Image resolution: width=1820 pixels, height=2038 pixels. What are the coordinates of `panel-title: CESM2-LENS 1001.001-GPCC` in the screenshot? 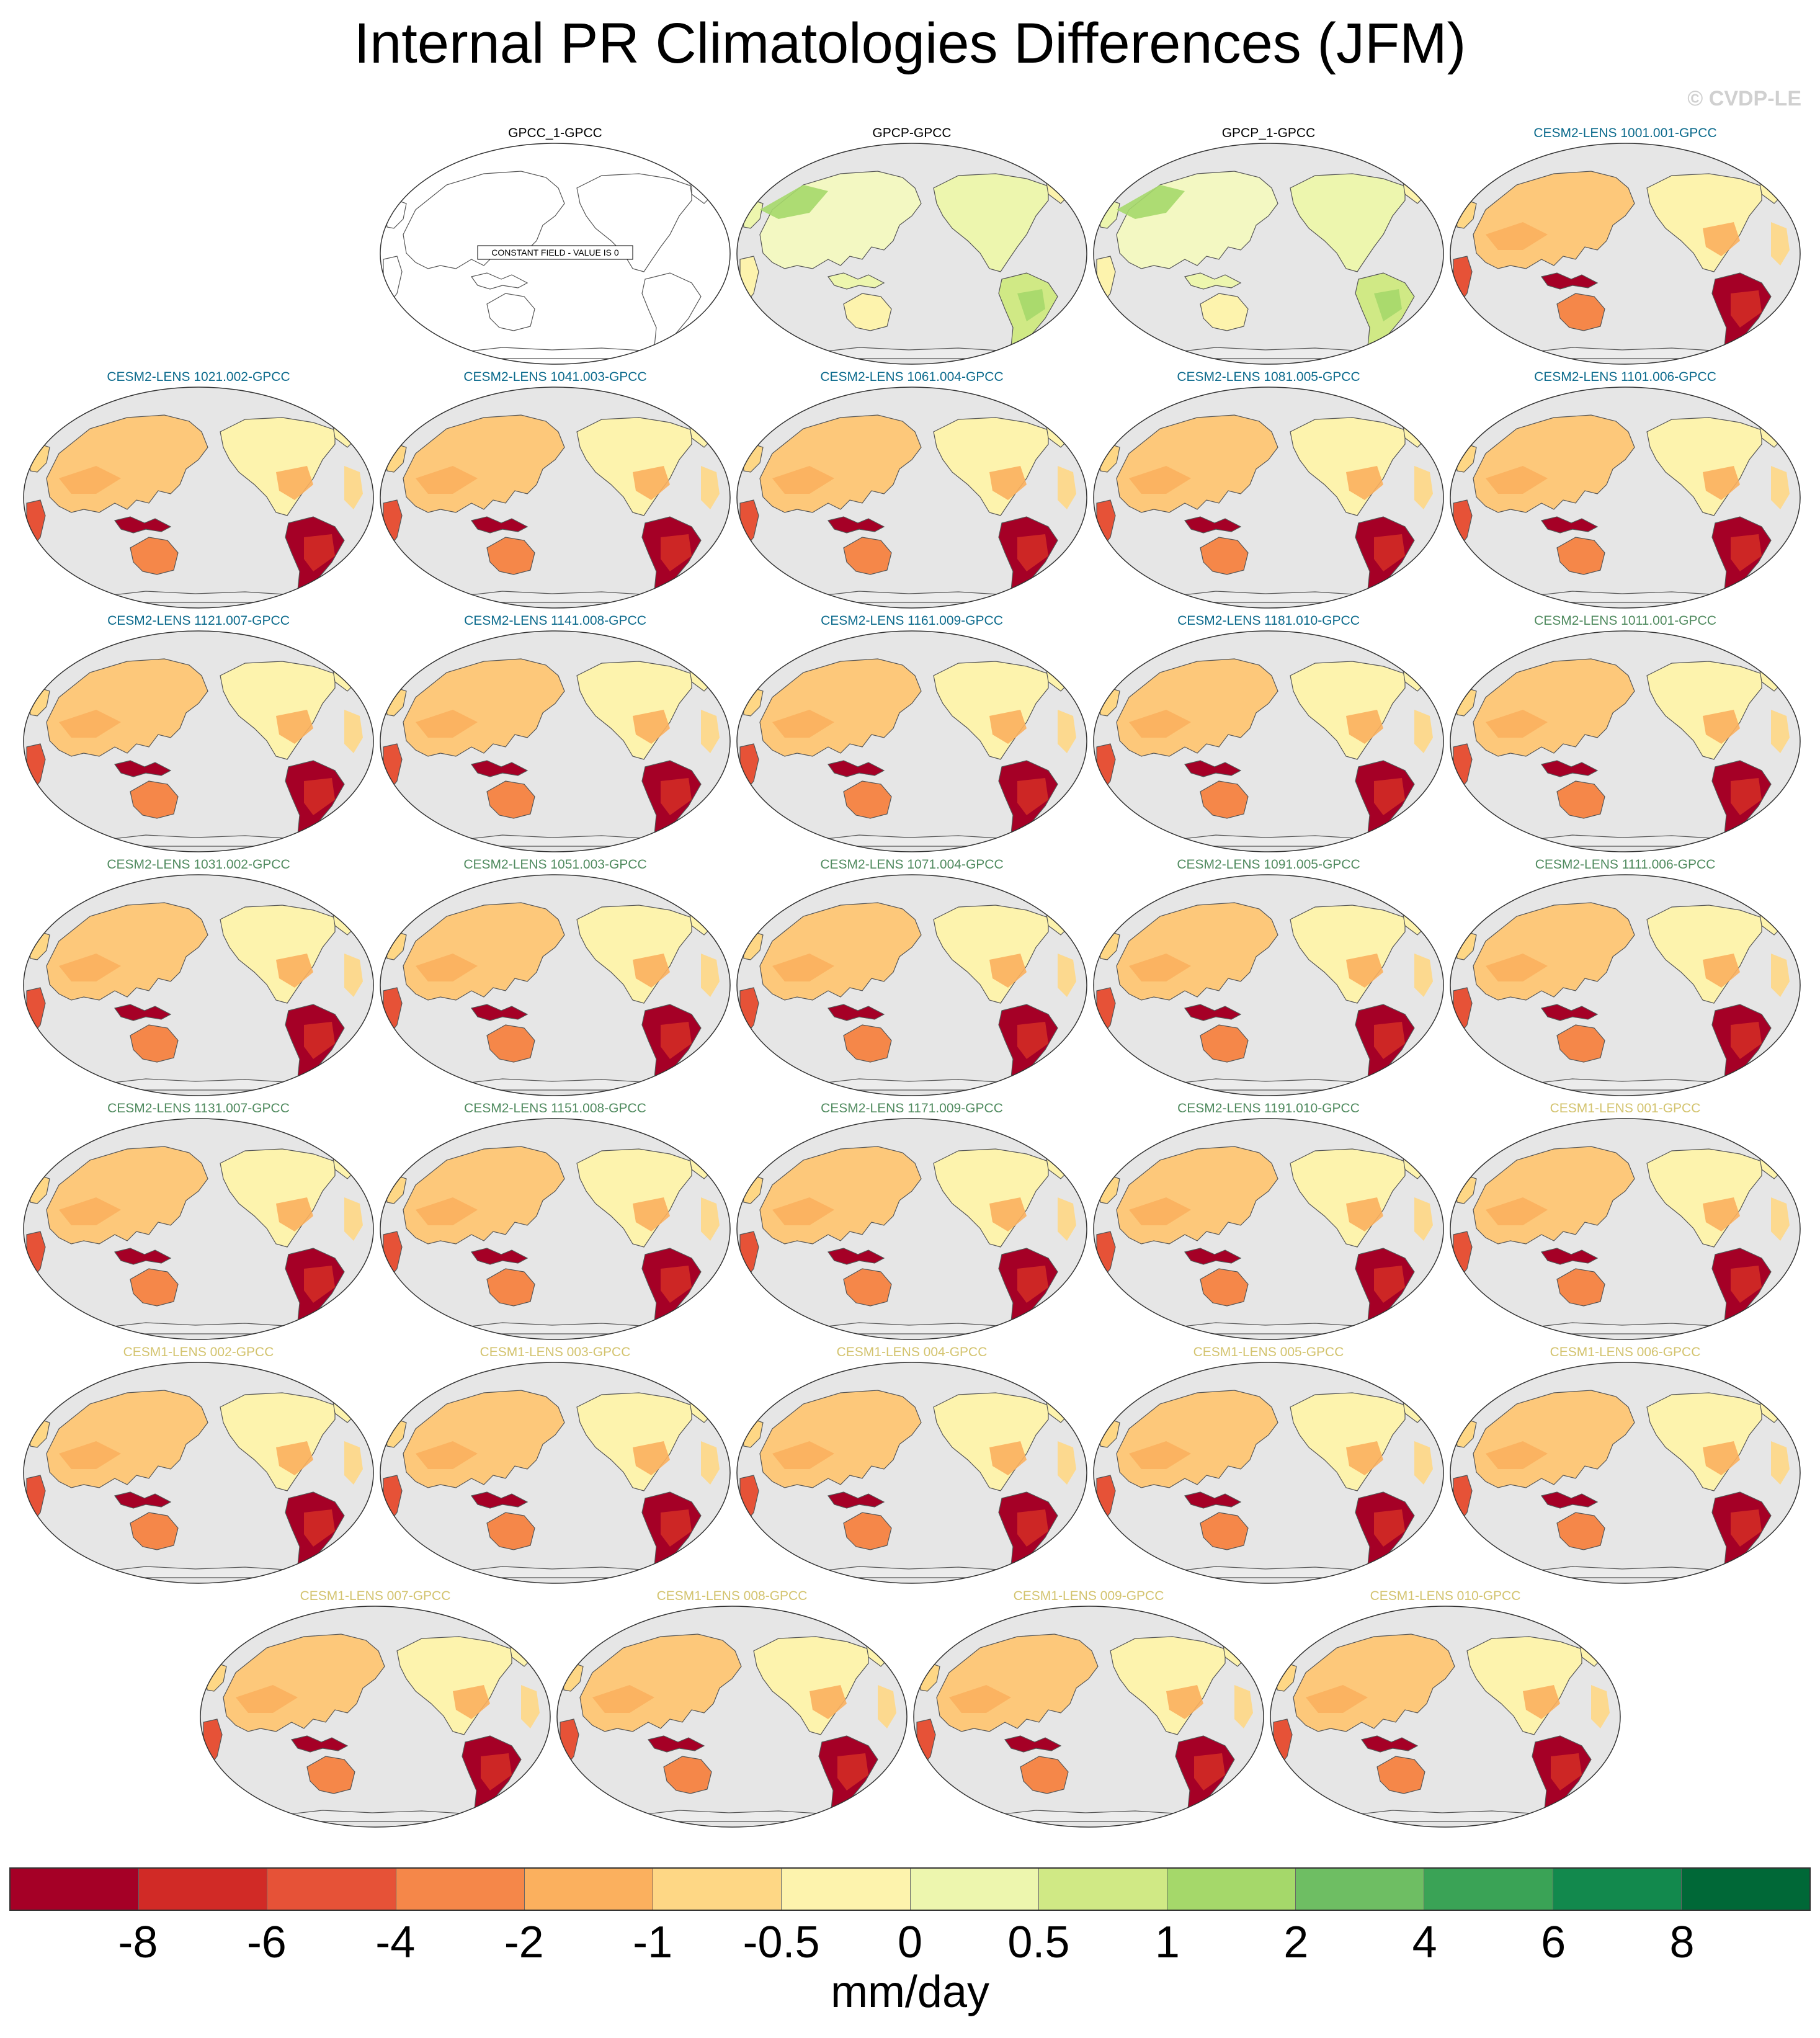 It's located at (1625, 133).